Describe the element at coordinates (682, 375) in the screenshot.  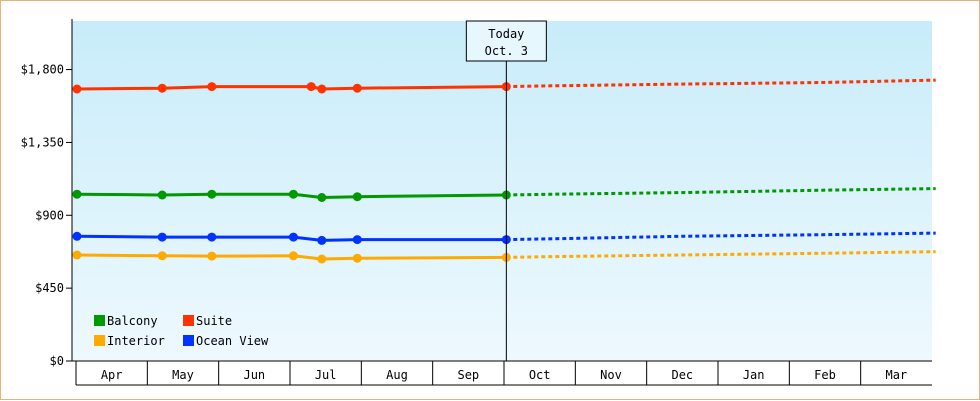
I see `x-tick-label: Dec` at that location.